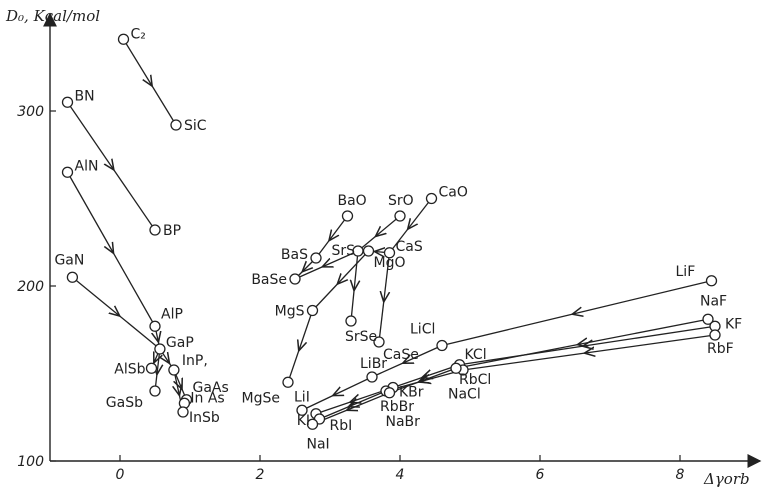  What do you see at coordinates (180, 343) in the screenshot?
I see `label-gap: GaP` at bounding box center [180, 343].